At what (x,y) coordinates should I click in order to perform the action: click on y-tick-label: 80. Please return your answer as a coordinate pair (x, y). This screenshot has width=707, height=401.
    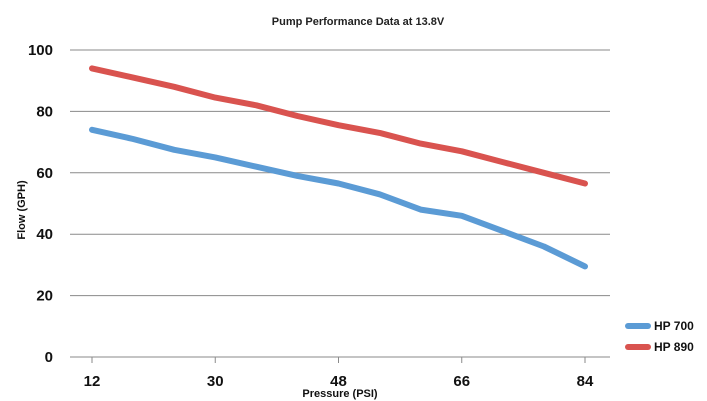
    Looking at the image, I should click on (44, 111).